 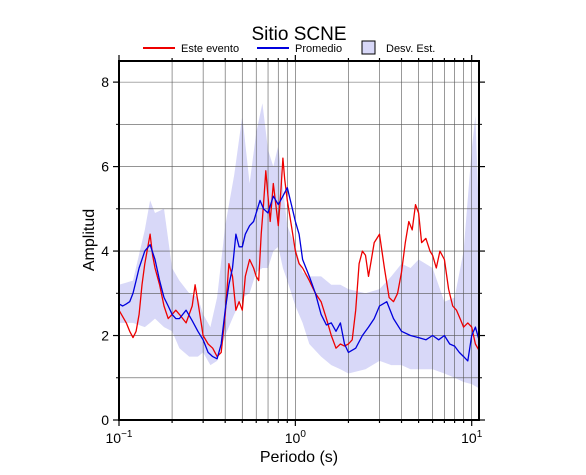 What do you see at coordinates (472, 437) in the screenshot?
I see `x-tick-label: 10¹` at bounding box center [472, 437].